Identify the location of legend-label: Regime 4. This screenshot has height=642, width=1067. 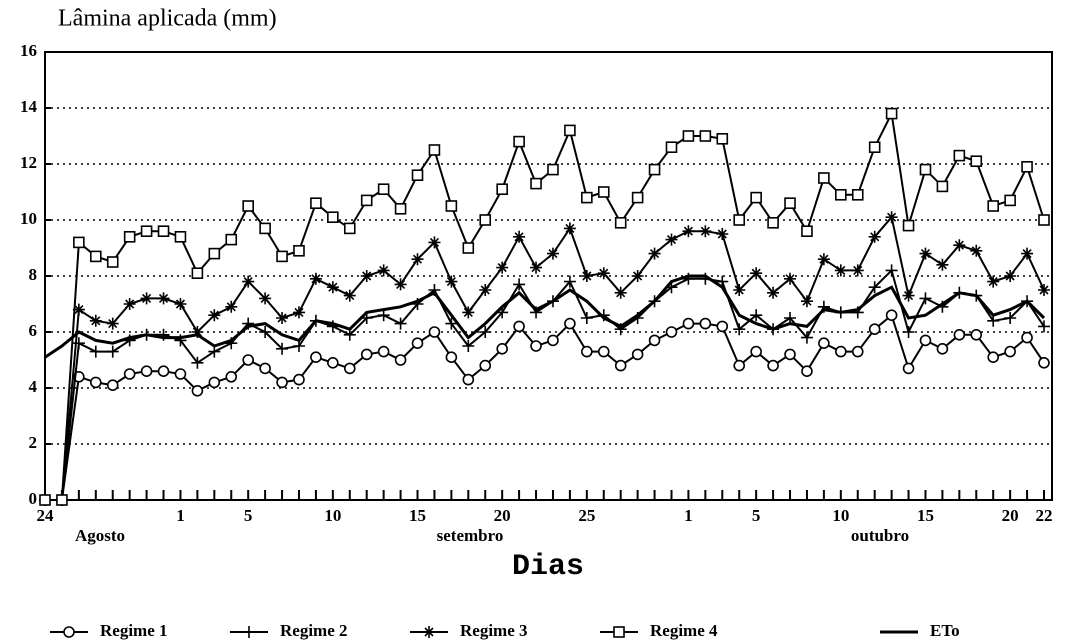
(684, 630).